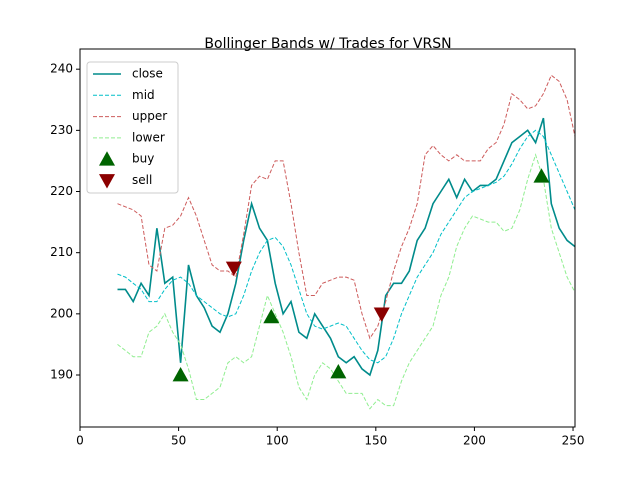  I want to click on x-tick-label: 100, so click(277, 441).